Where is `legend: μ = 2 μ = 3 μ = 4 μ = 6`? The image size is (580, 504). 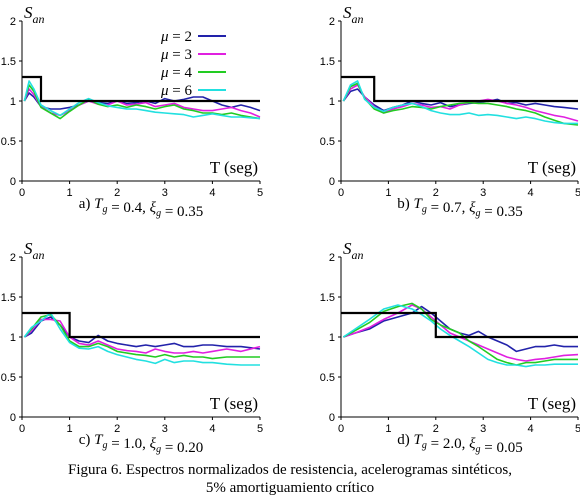 legend: μ = 2 μ = 3 μ = 4 μ = 6 is located at coordinates (193, 64).